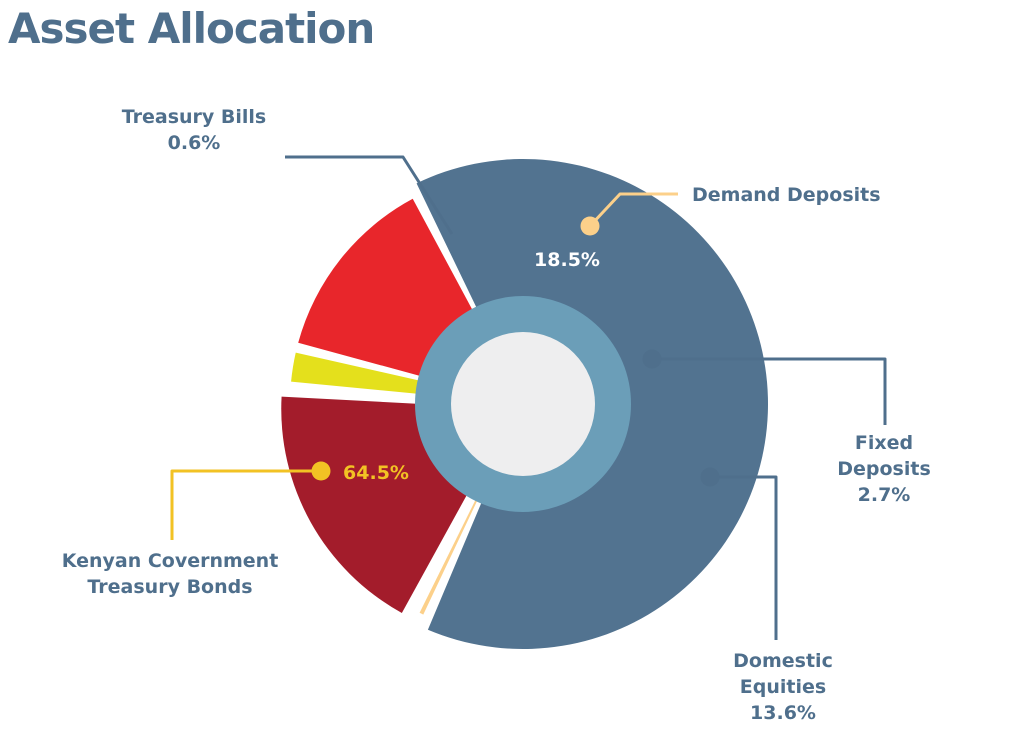  What do you see at coordinates (194, 130) in the screenshot?
I see `label-treasury-bills: Treasury Bills 0.6%` at bounding box center [194, 130].